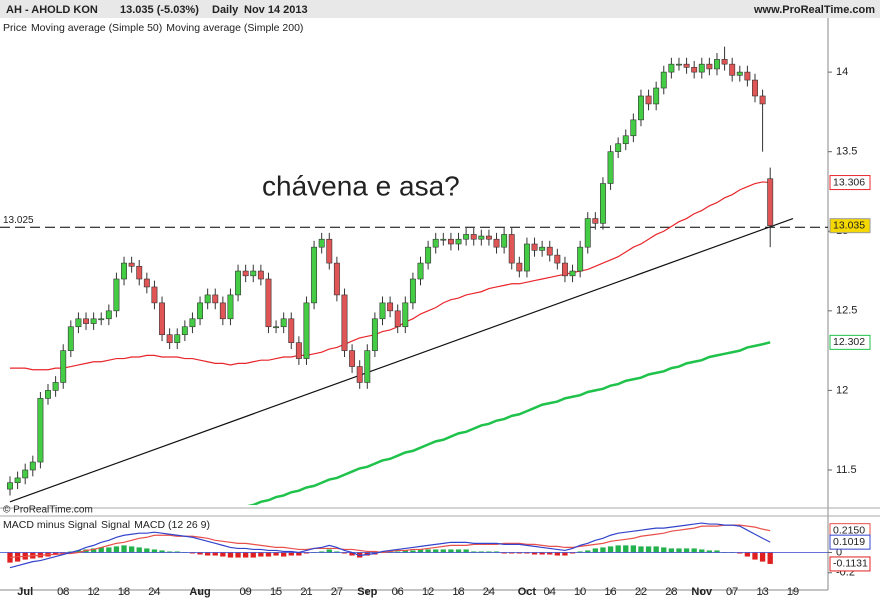 The image size is (880, 600). Describe the element at coordinates (93, 592) in the screenshot. I see `x-tick-label: 12` at that location.